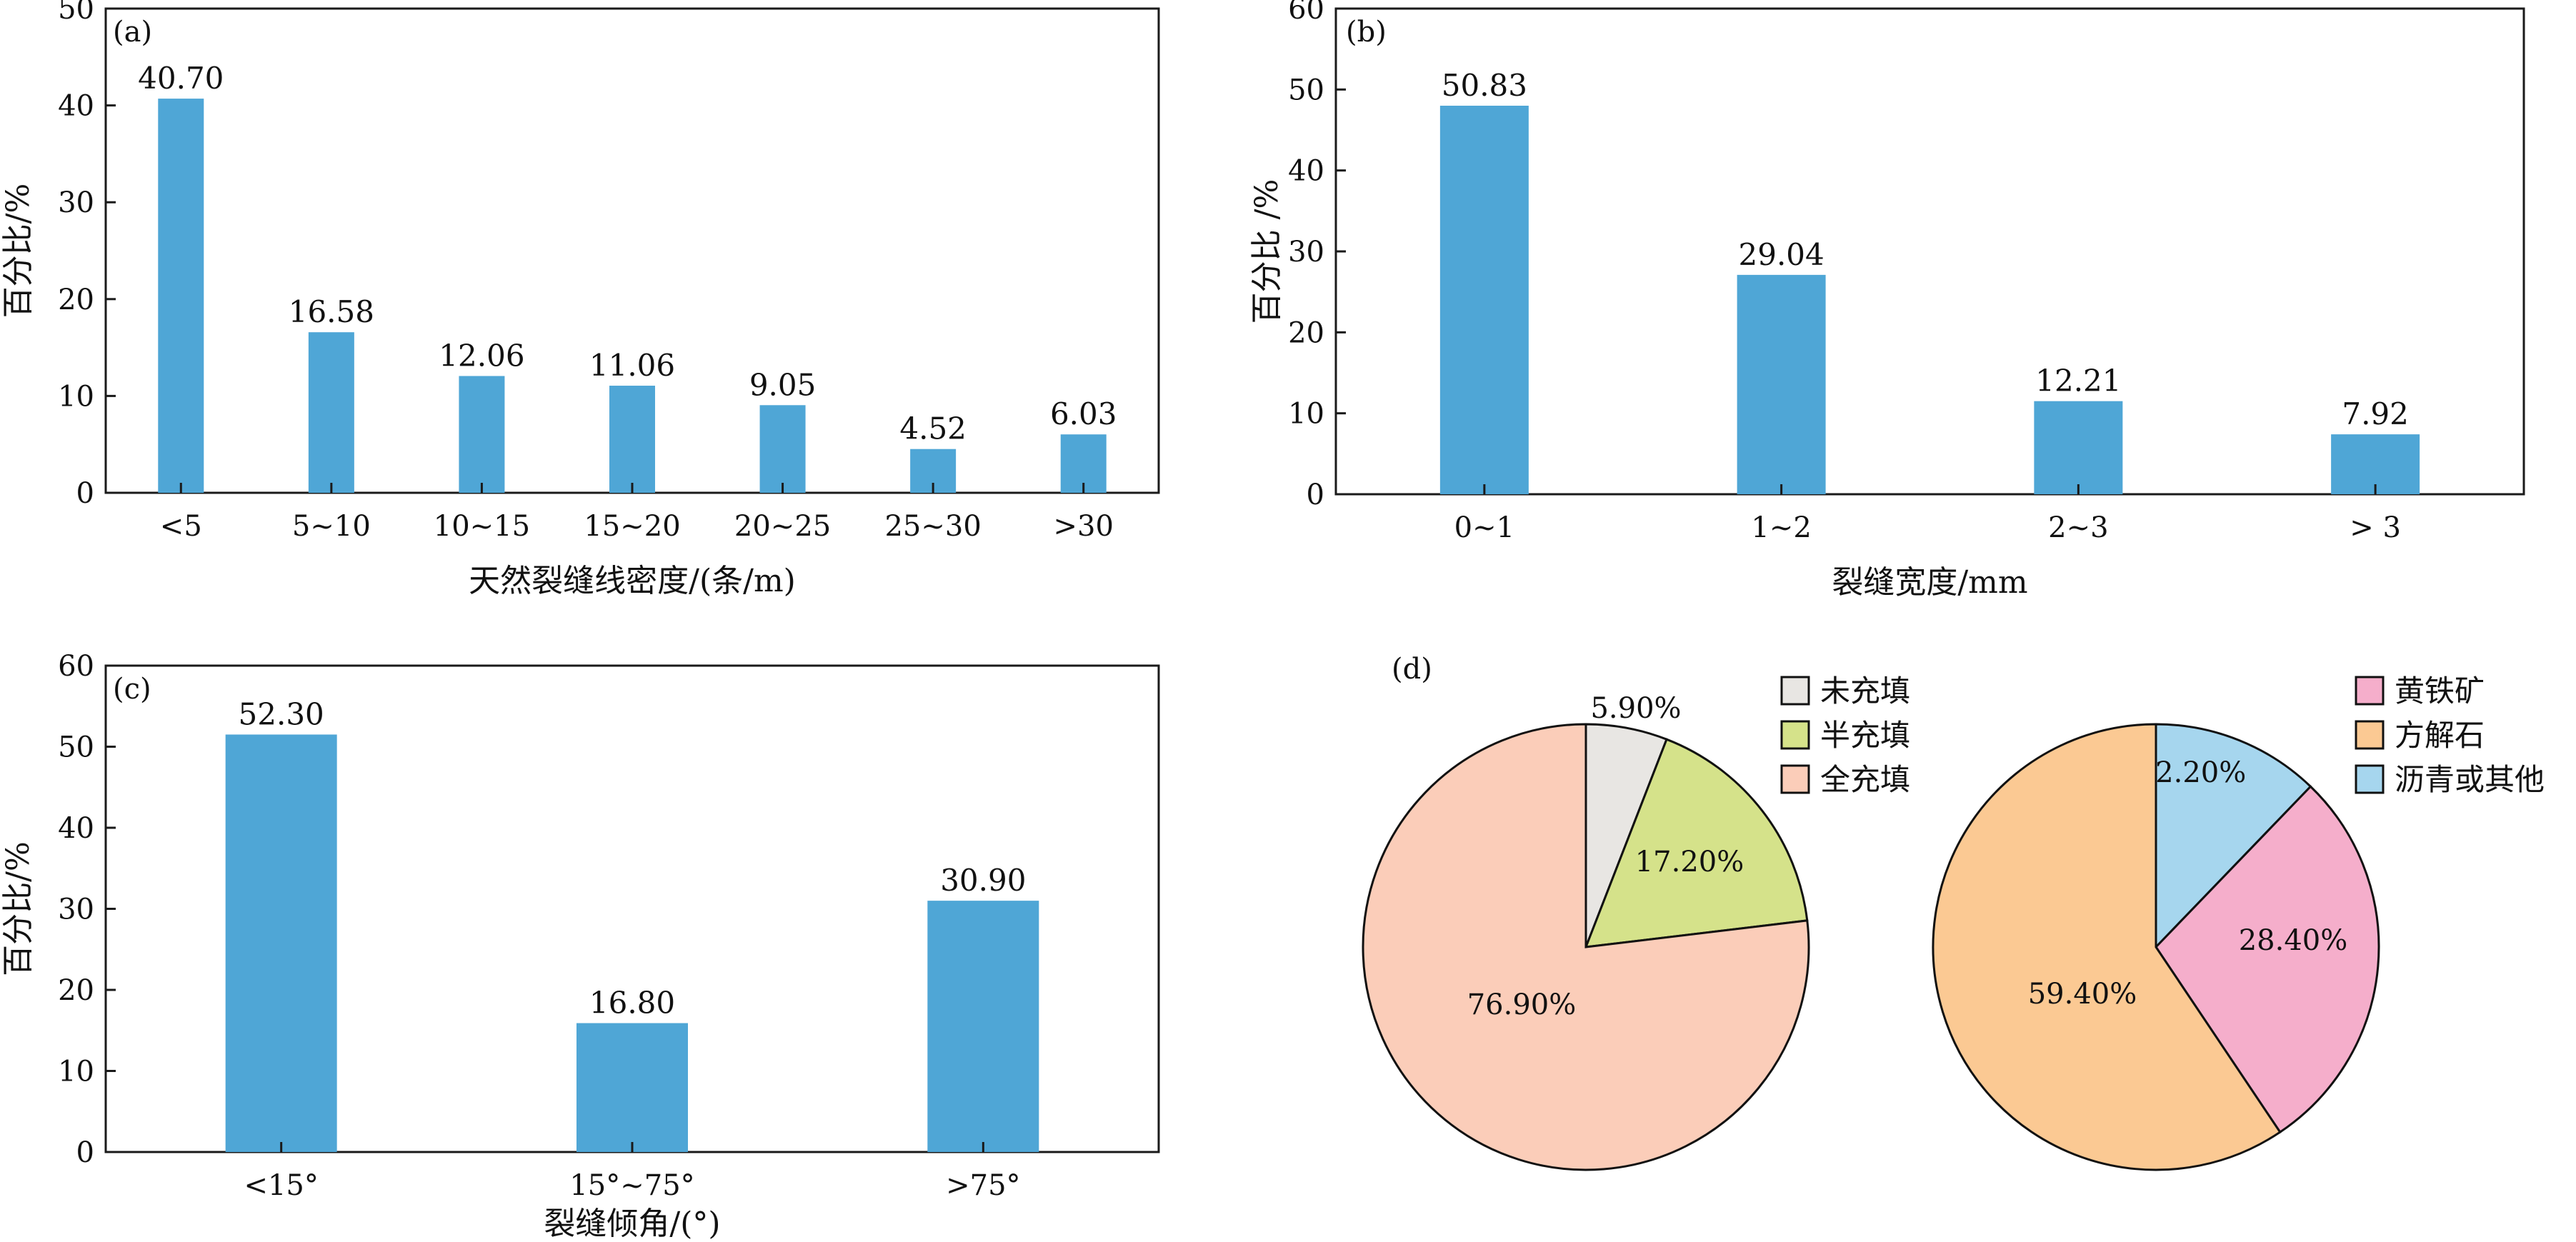 The height and width of the screenshot is (1242, 2576). I want to click on data-label: 52.30, so click(282, 713).